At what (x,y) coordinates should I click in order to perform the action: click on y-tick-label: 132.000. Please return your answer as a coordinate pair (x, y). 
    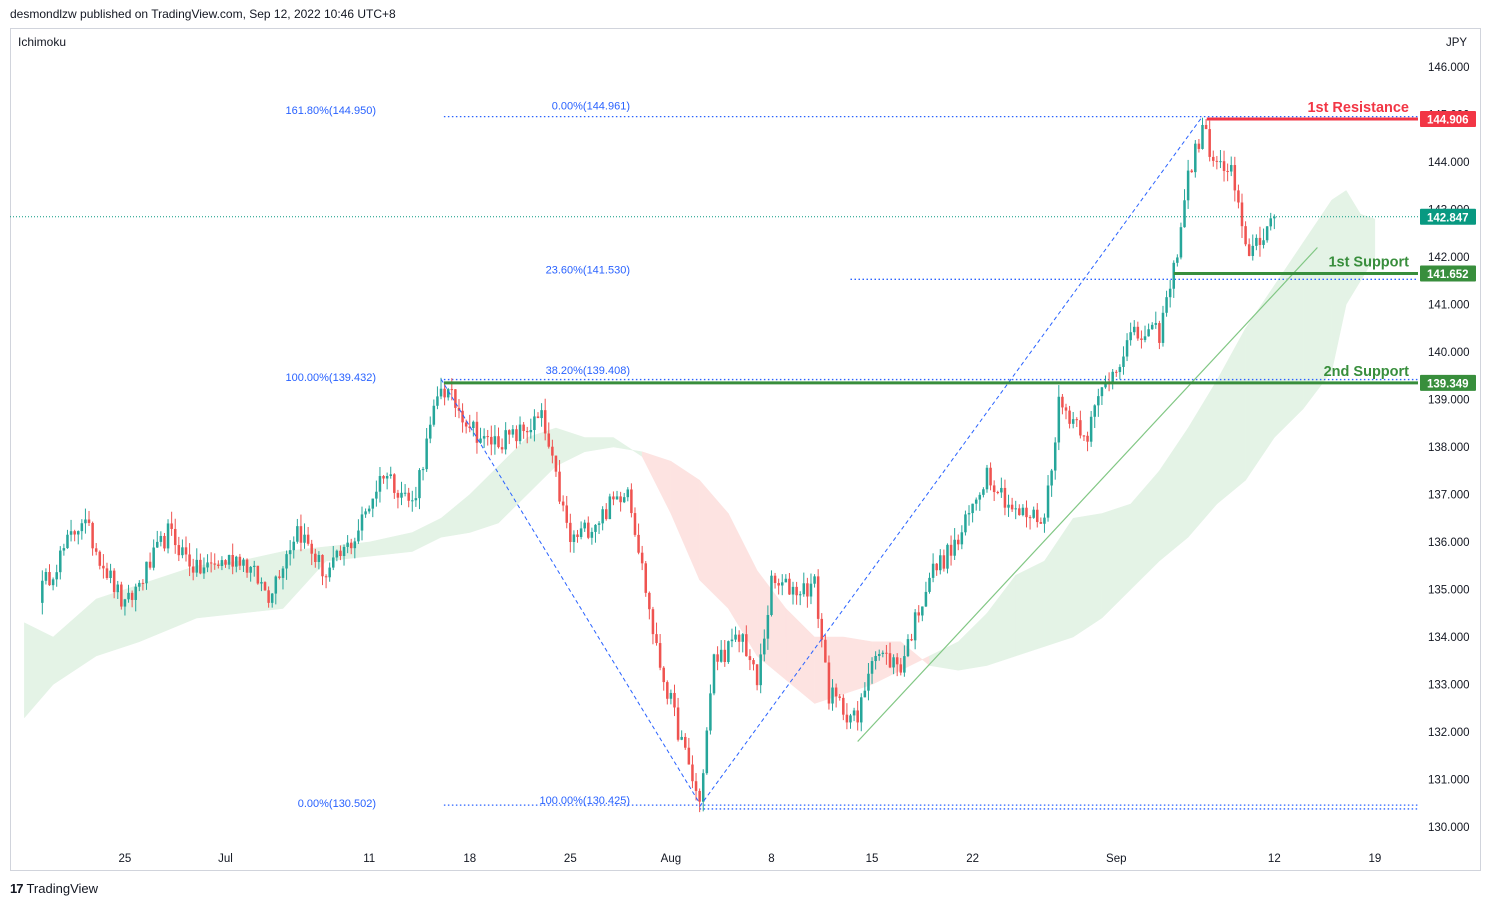
    Looking at the image, I should click on (1449, 733).